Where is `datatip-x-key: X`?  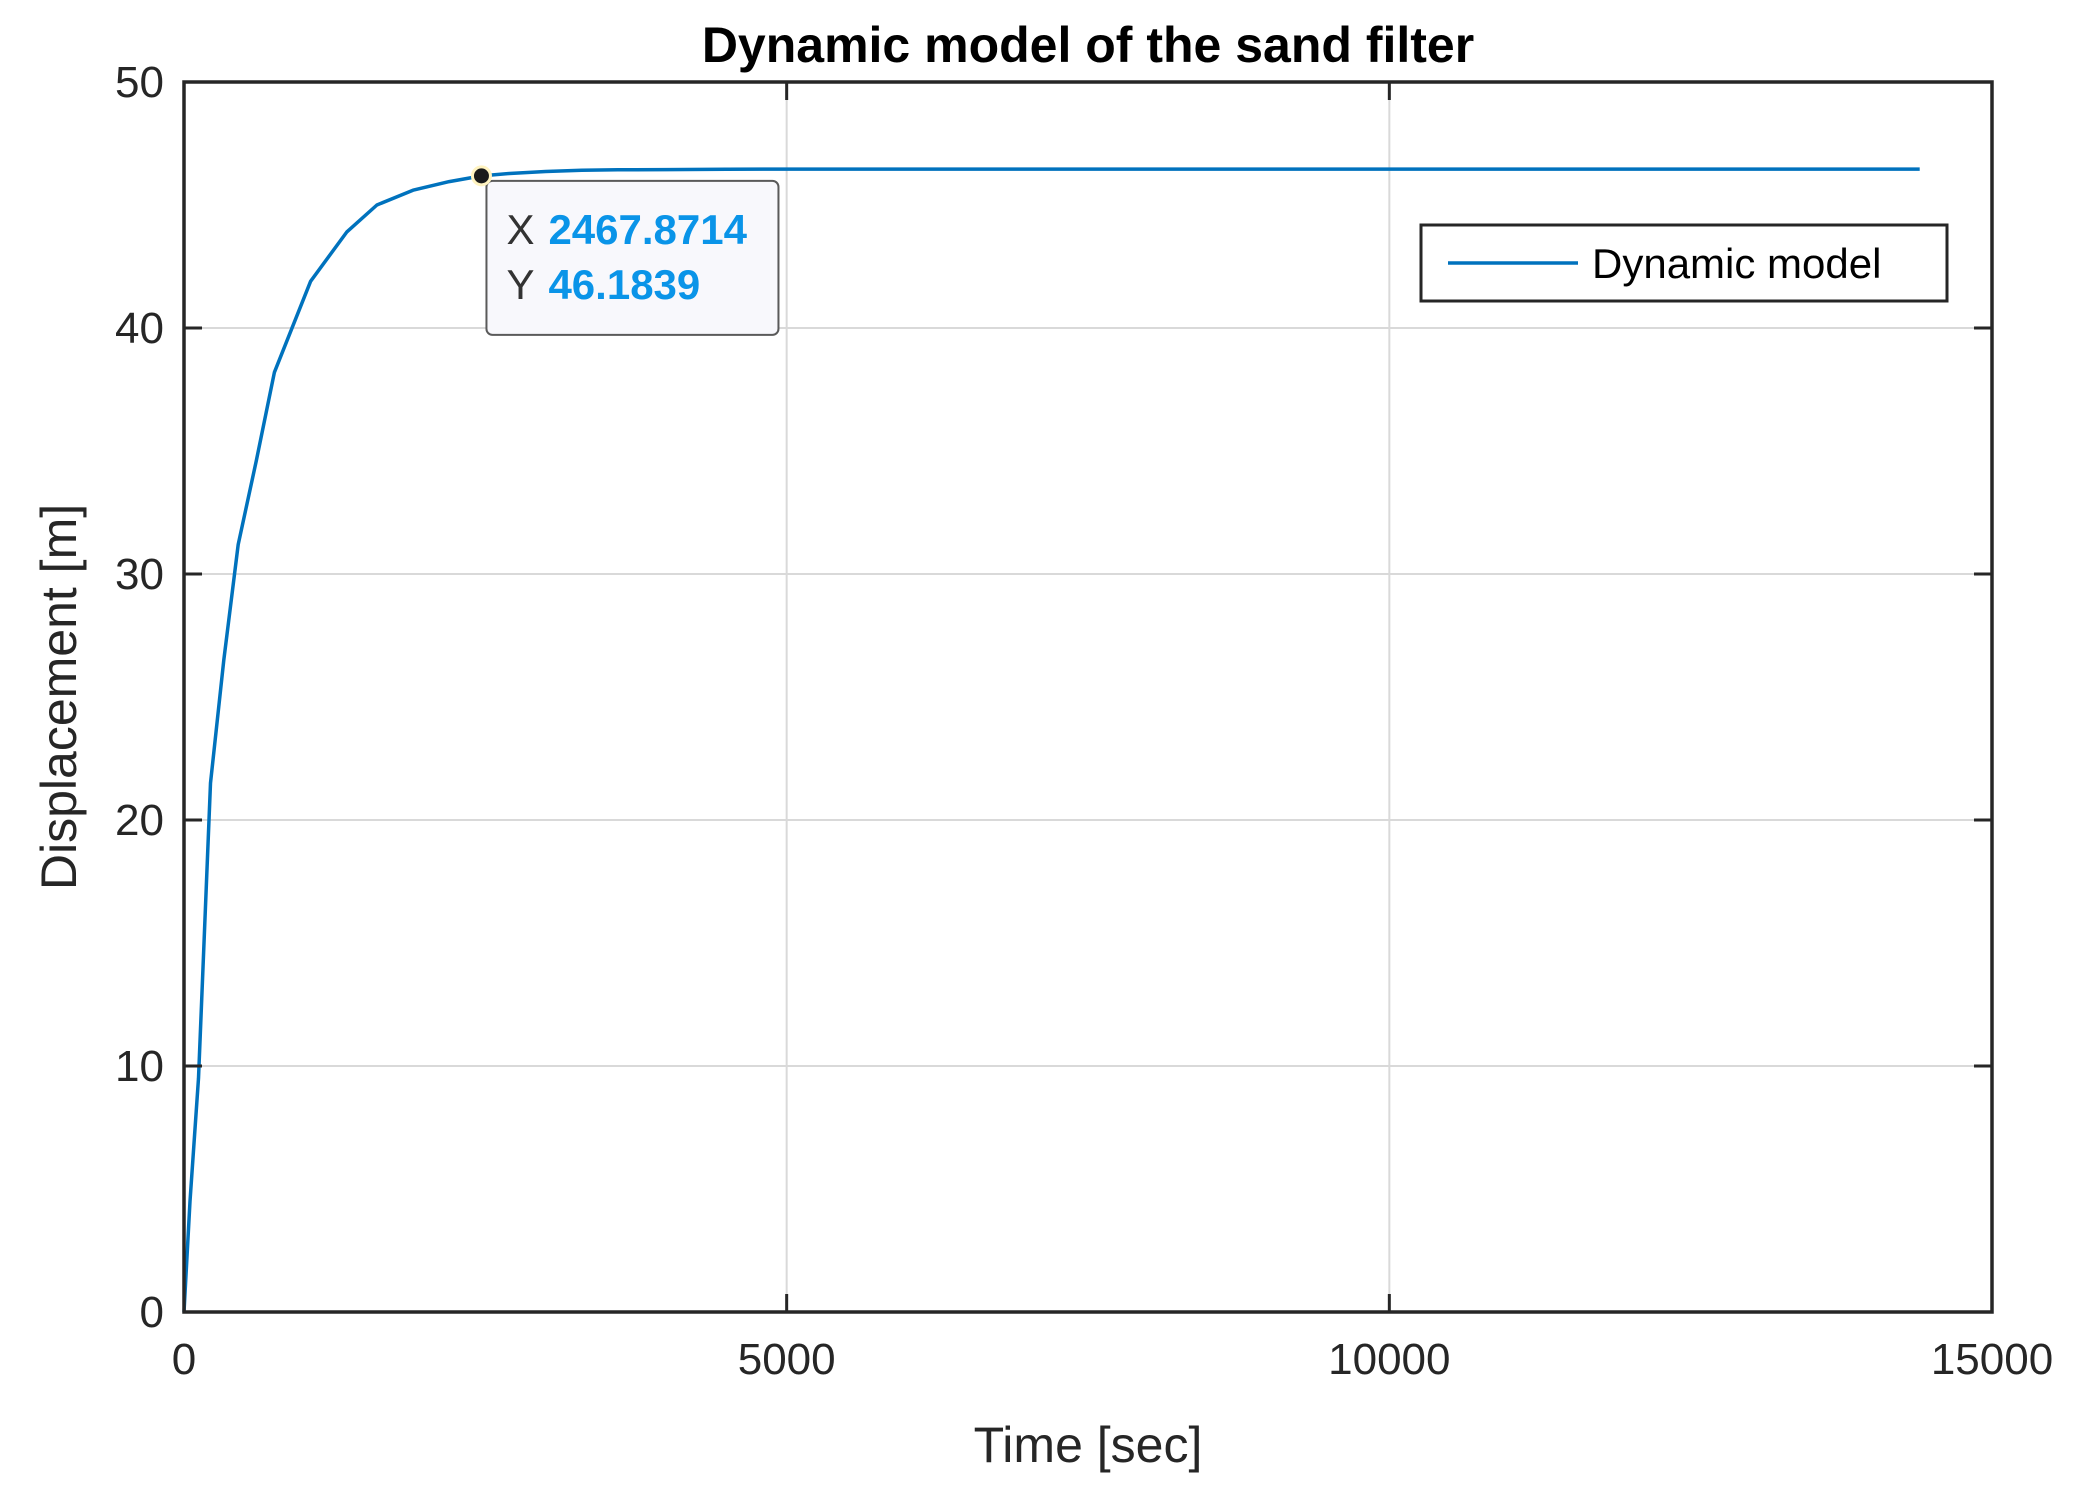 datatip-x-key: X is located at coordinates (520, 229).